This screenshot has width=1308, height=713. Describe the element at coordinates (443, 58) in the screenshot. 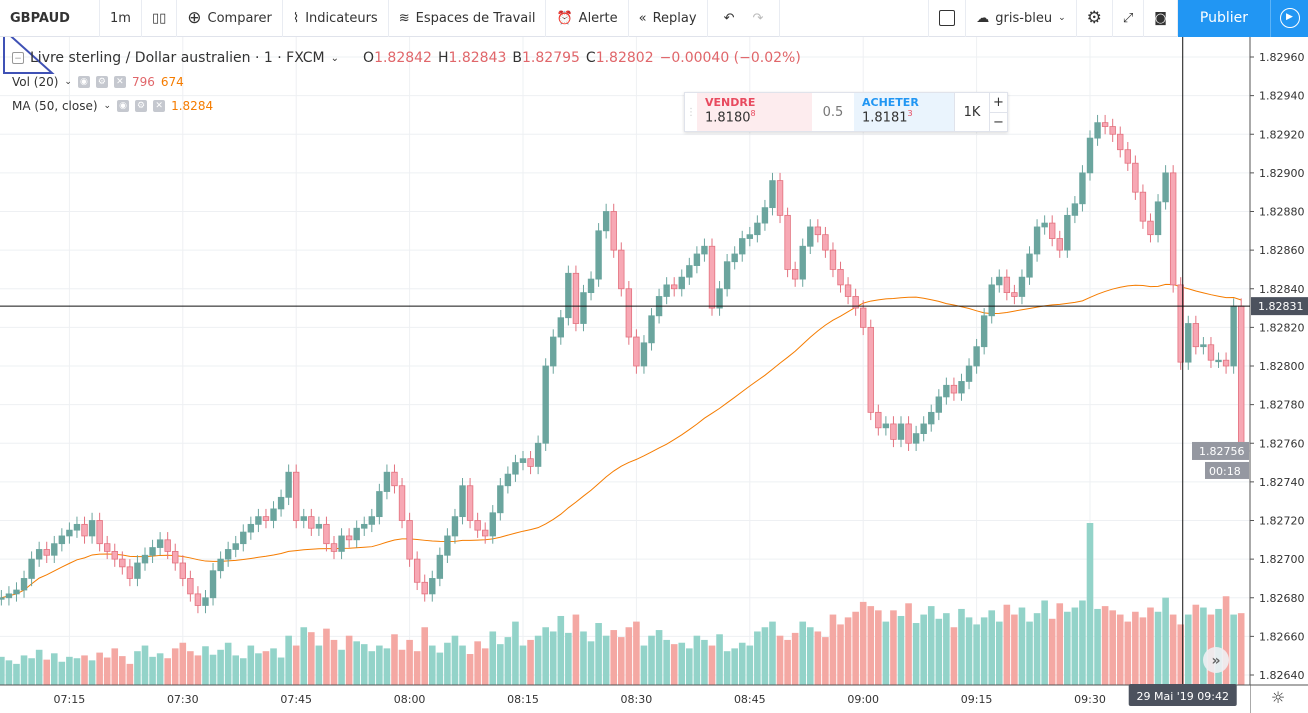

I see `high-label: H` at that location.